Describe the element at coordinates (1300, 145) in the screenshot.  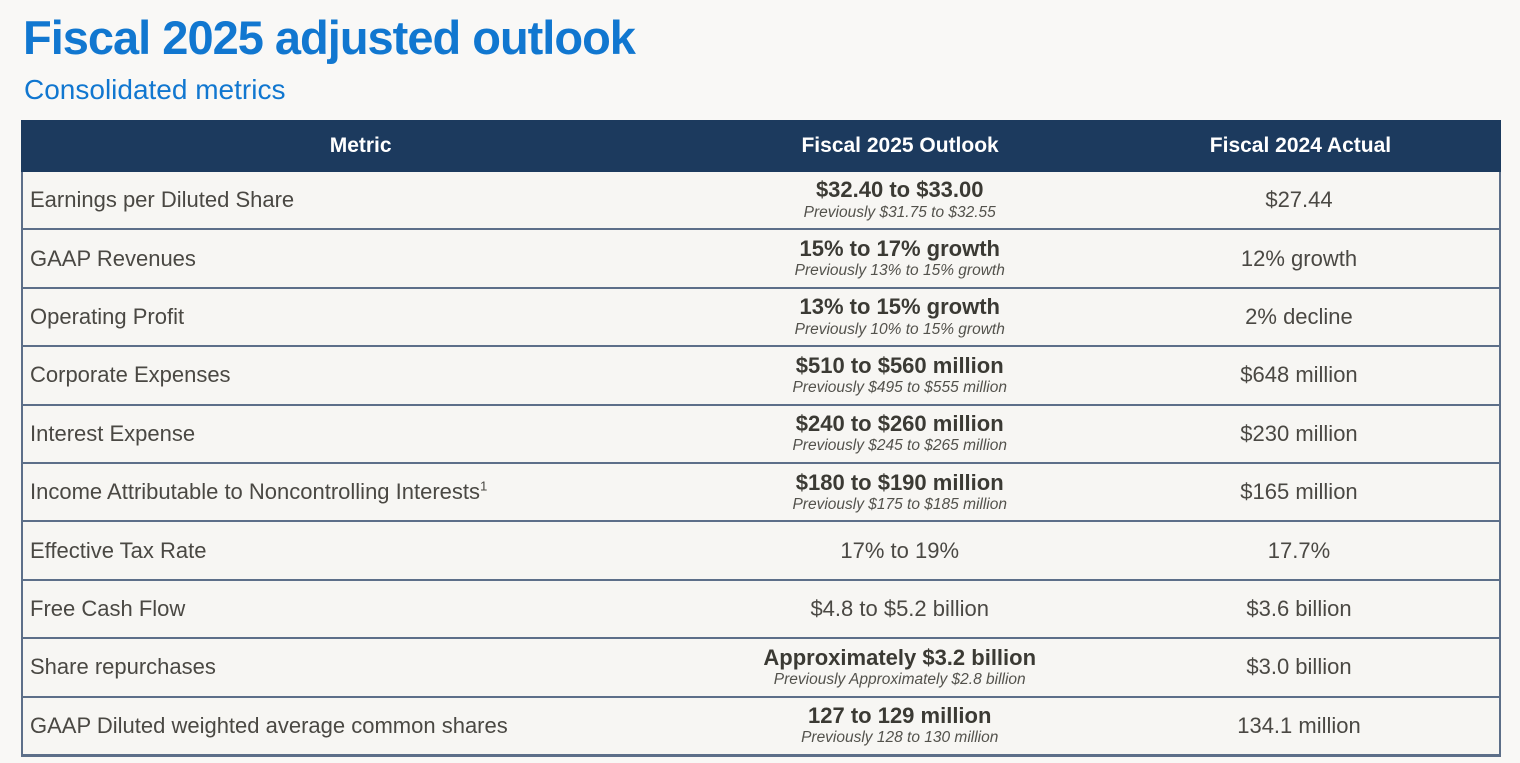
I see `column-header-fiscal-2024-actual: Fiscal 2024 Actual` at that location.